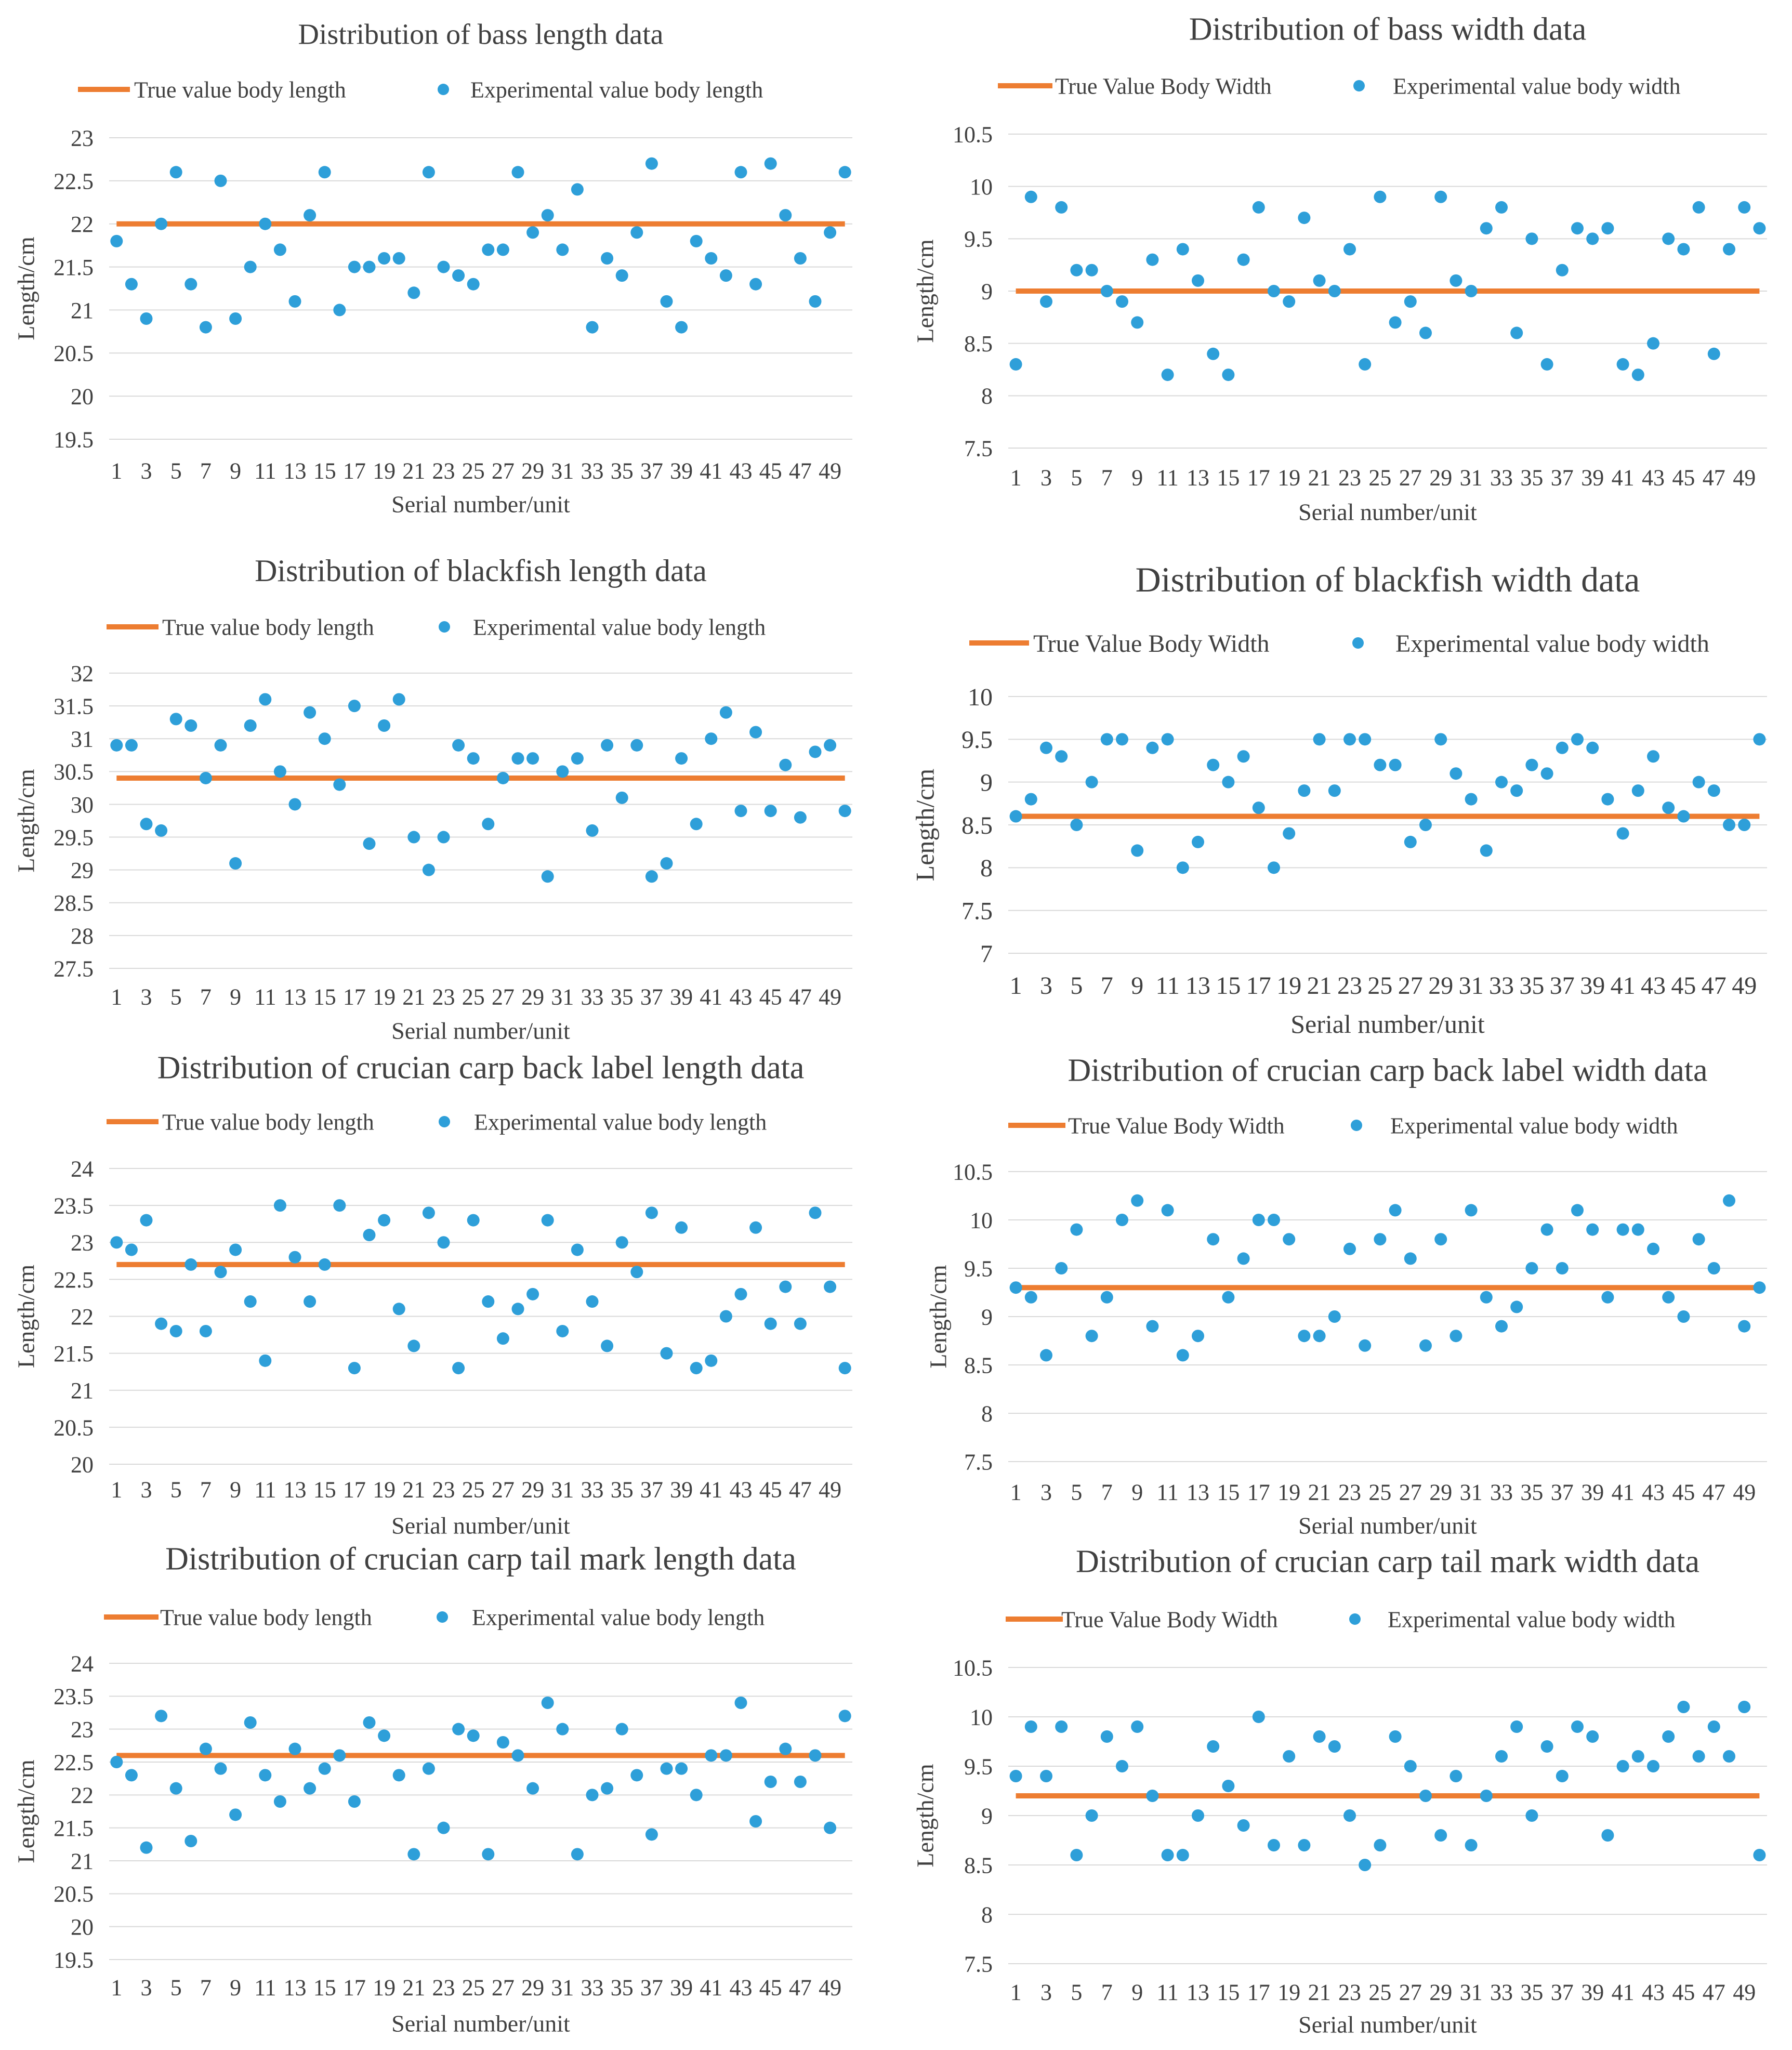  Describe the element at coordinates (616, 89) in the screenshot. I see `legend-point-label: Experimental value body length` at that location.